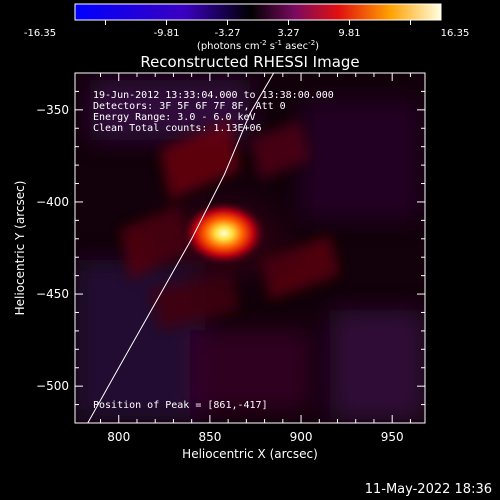 The image size is (500, 500). I want to click on x-axis-label: Heliocentric X (arcsec), so click(250, 454).